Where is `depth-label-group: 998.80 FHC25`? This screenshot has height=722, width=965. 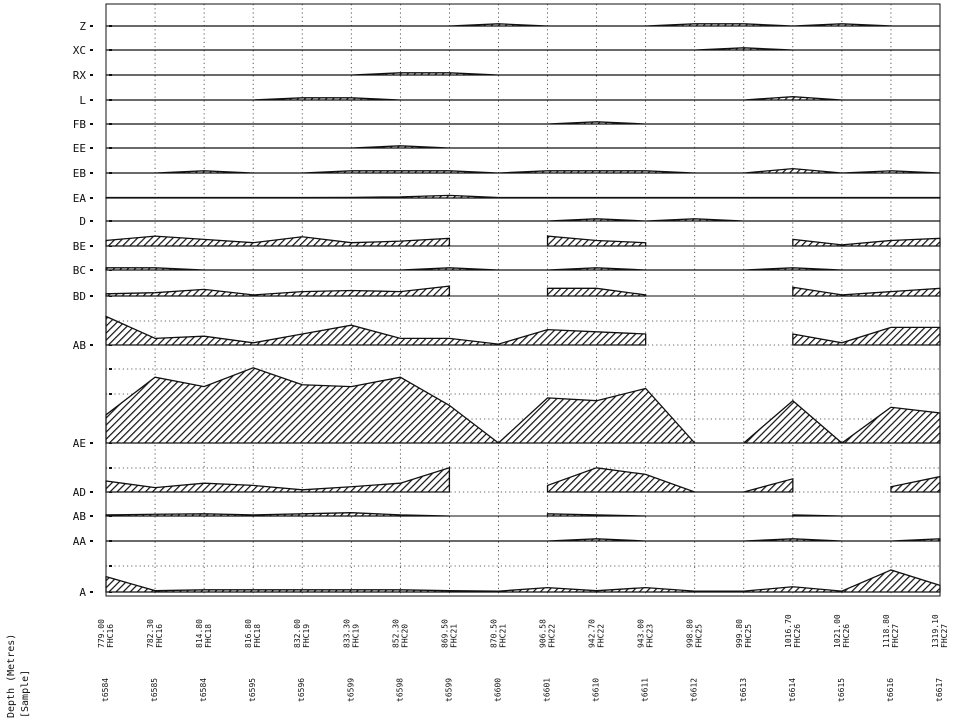 depth-label-group: 998.80 FHC25 is located at coordinates (695, 633).